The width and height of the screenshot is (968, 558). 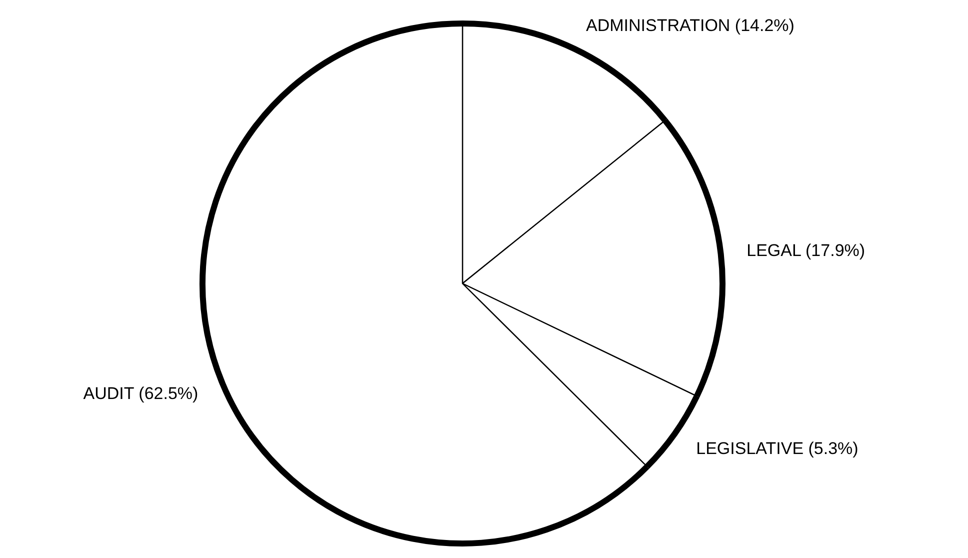 What do you see at coordinates (690, 26) in the screenshot?
I see `slice-label: ADMINISTRATION (14.2%)` at bounding box center [690, 26].